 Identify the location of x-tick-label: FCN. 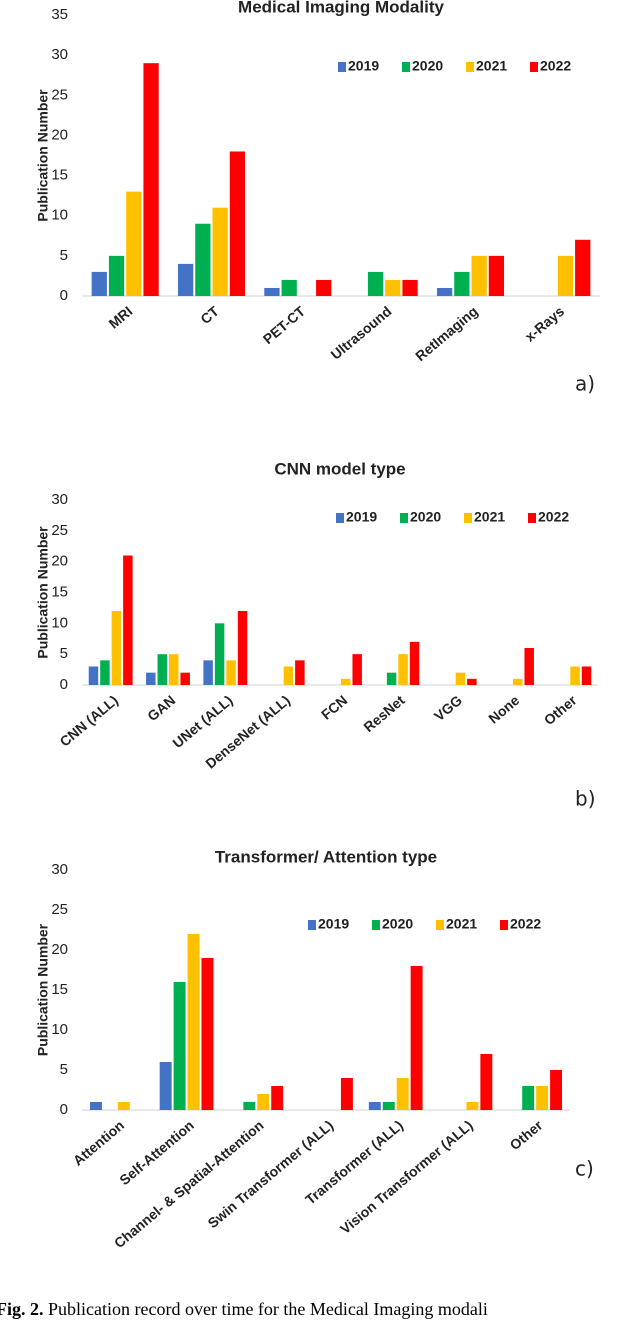
(334, 707).